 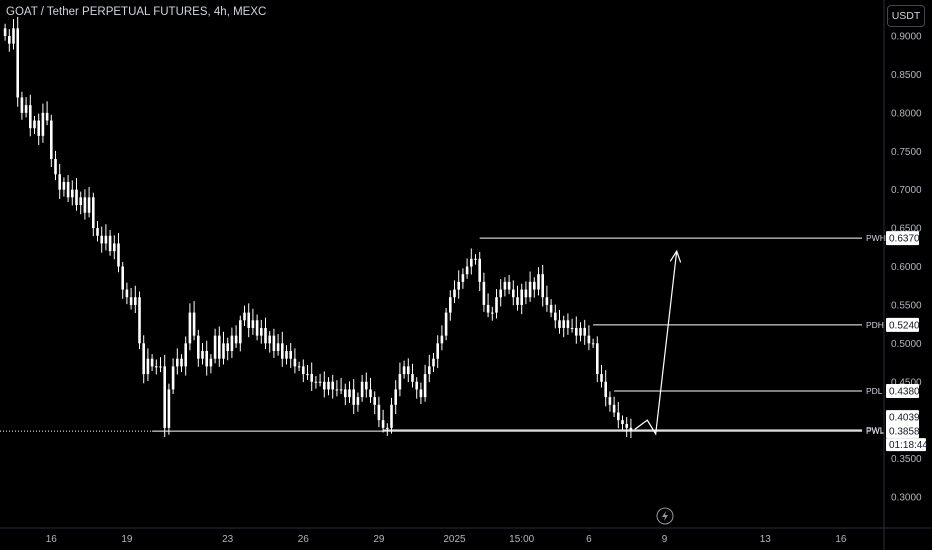 I want to click on price-tick-label: 0.4500, so click(x=906, y=382).